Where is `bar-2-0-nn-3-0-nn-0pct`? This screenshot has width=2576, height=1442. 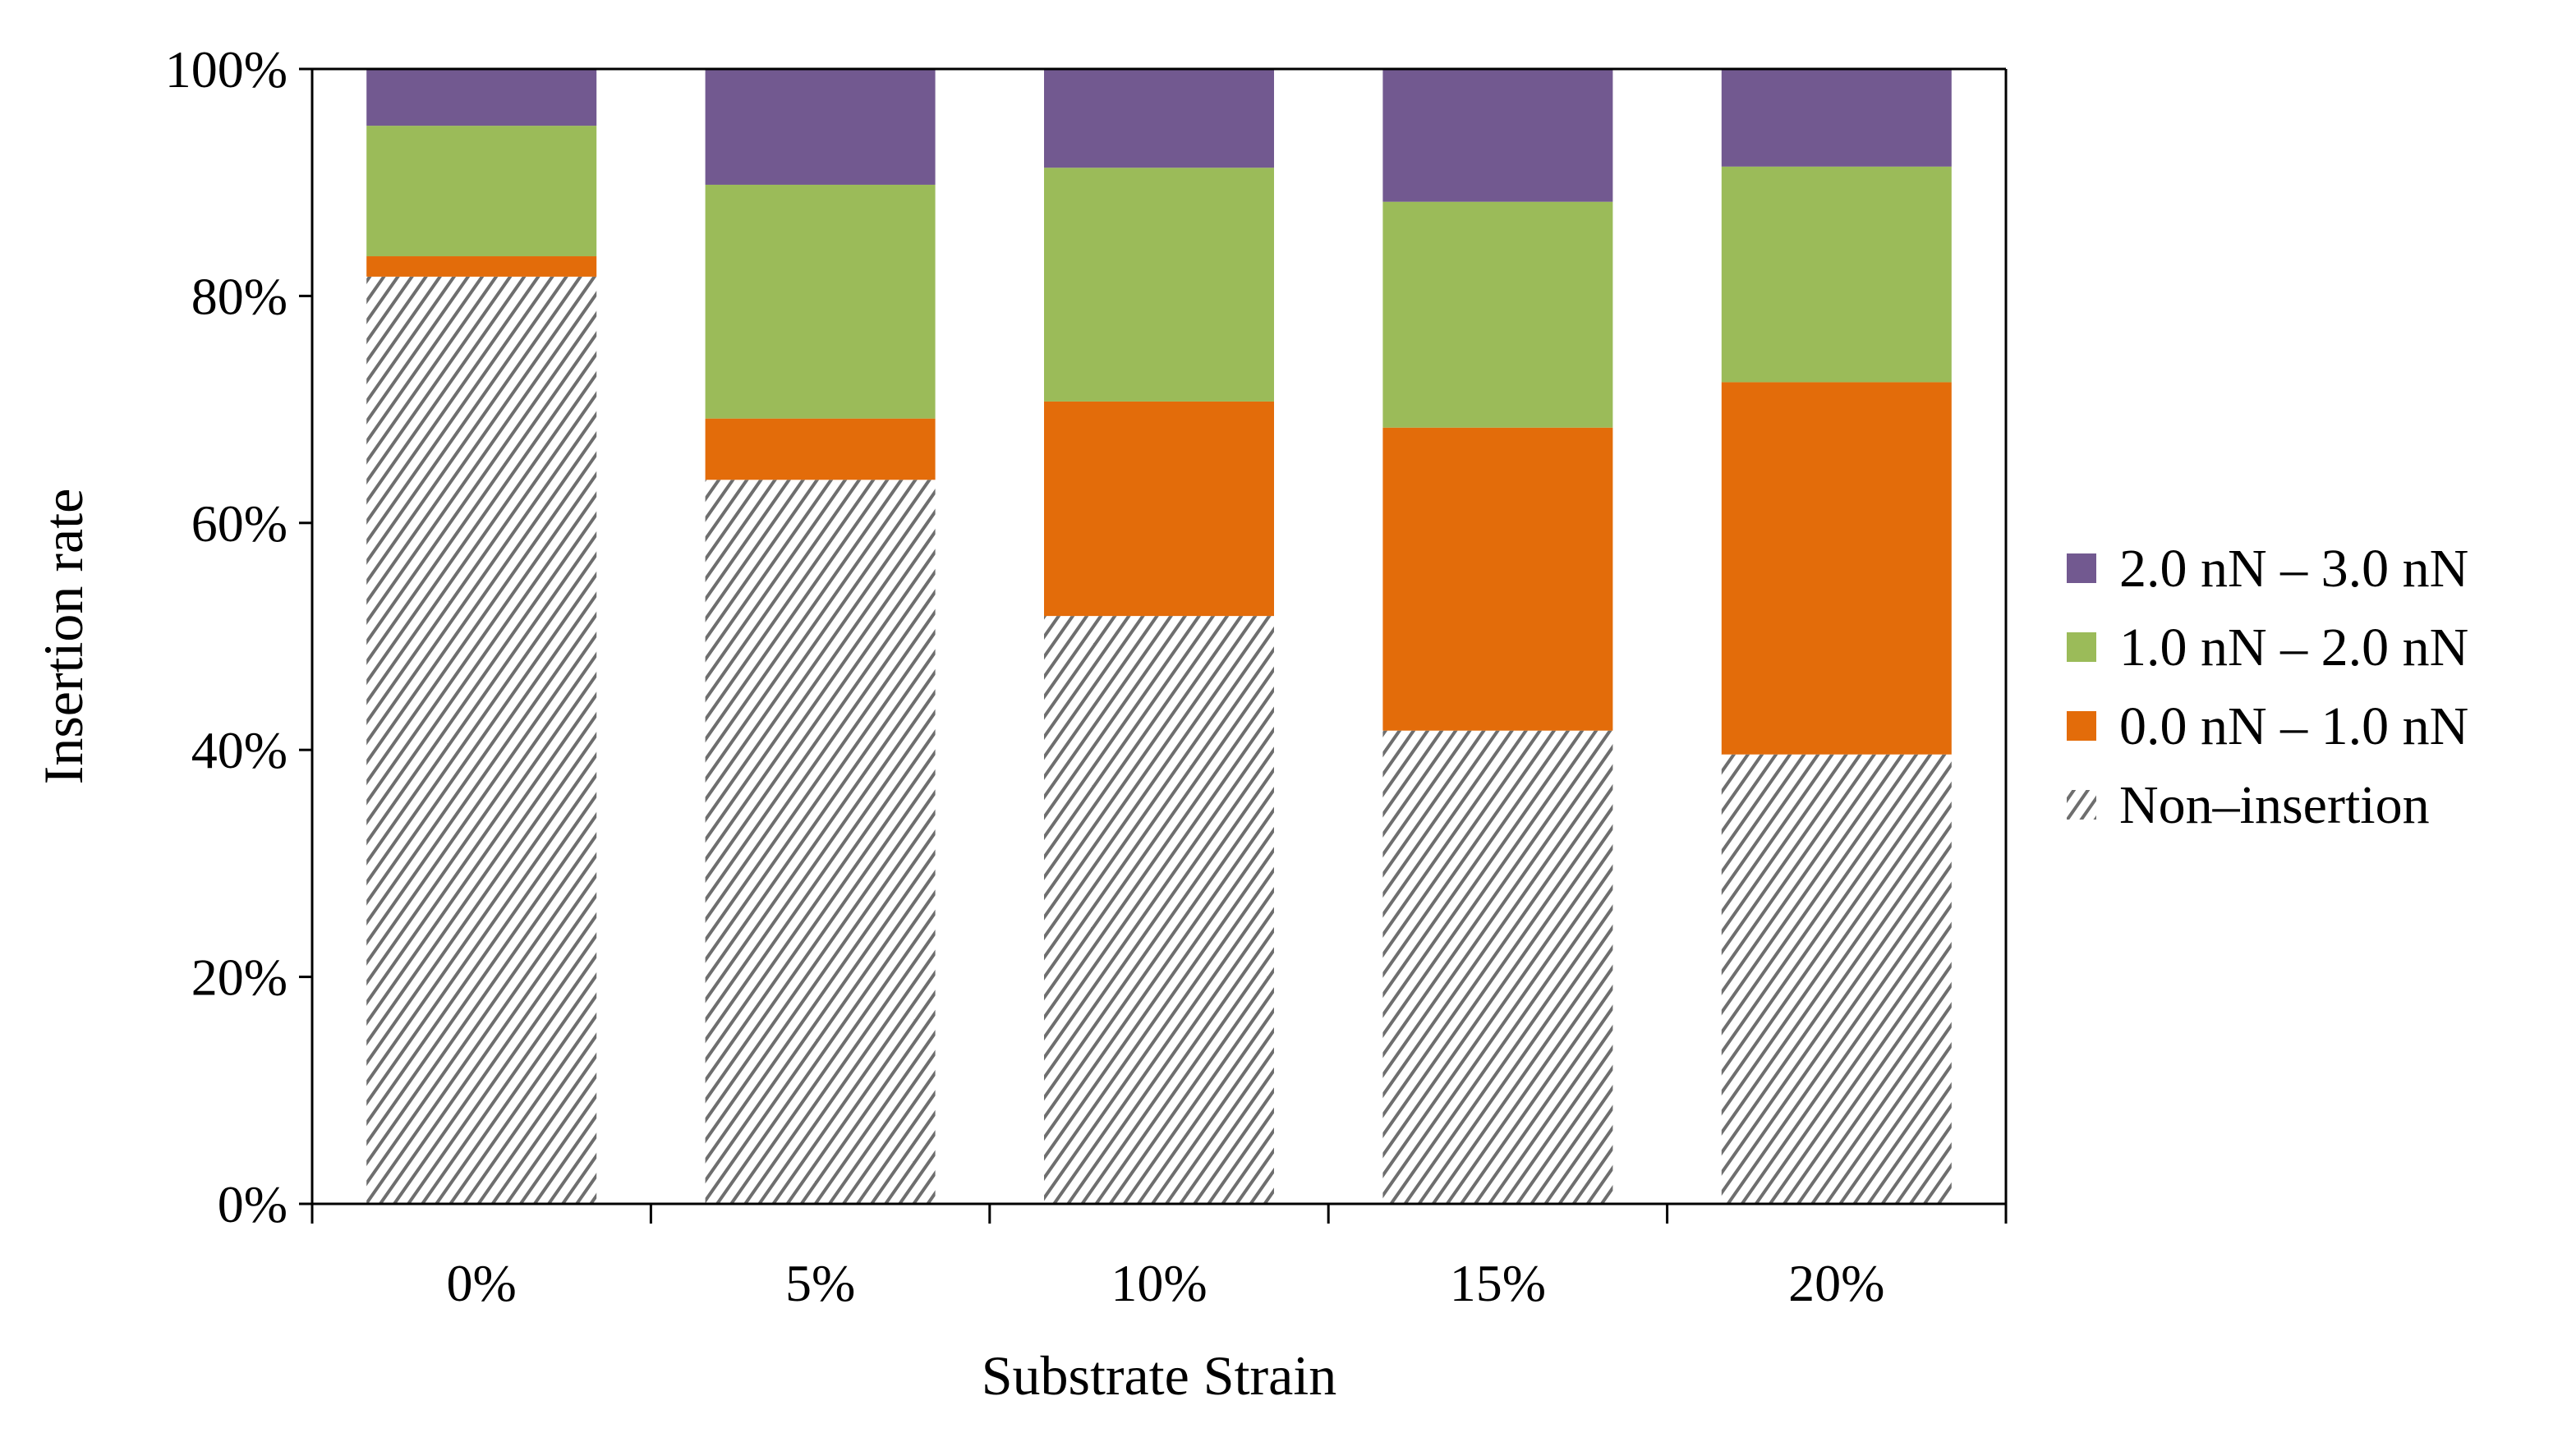
bar-2-0-nn-3-0-nn-0pct is located at coordinates (481, 97).